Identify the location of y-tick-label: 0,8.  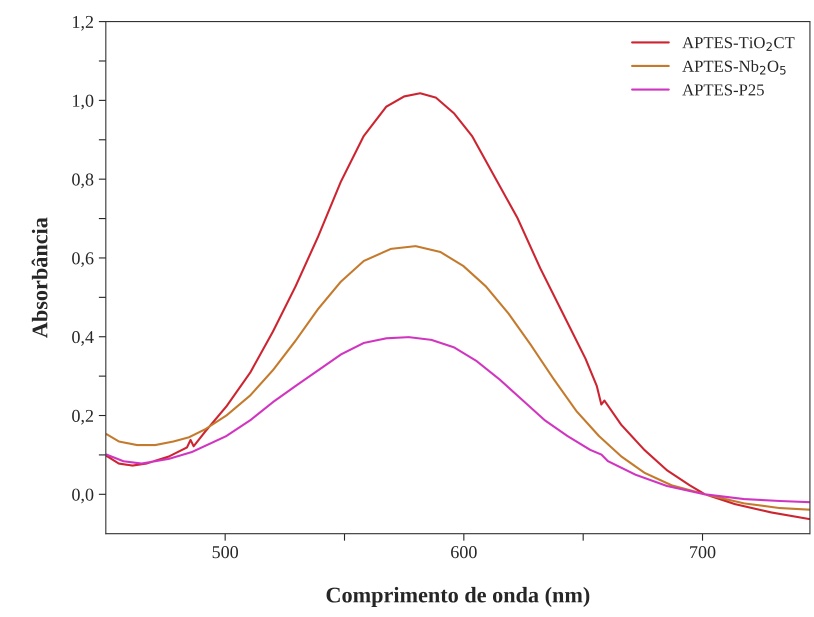
(83, 180).